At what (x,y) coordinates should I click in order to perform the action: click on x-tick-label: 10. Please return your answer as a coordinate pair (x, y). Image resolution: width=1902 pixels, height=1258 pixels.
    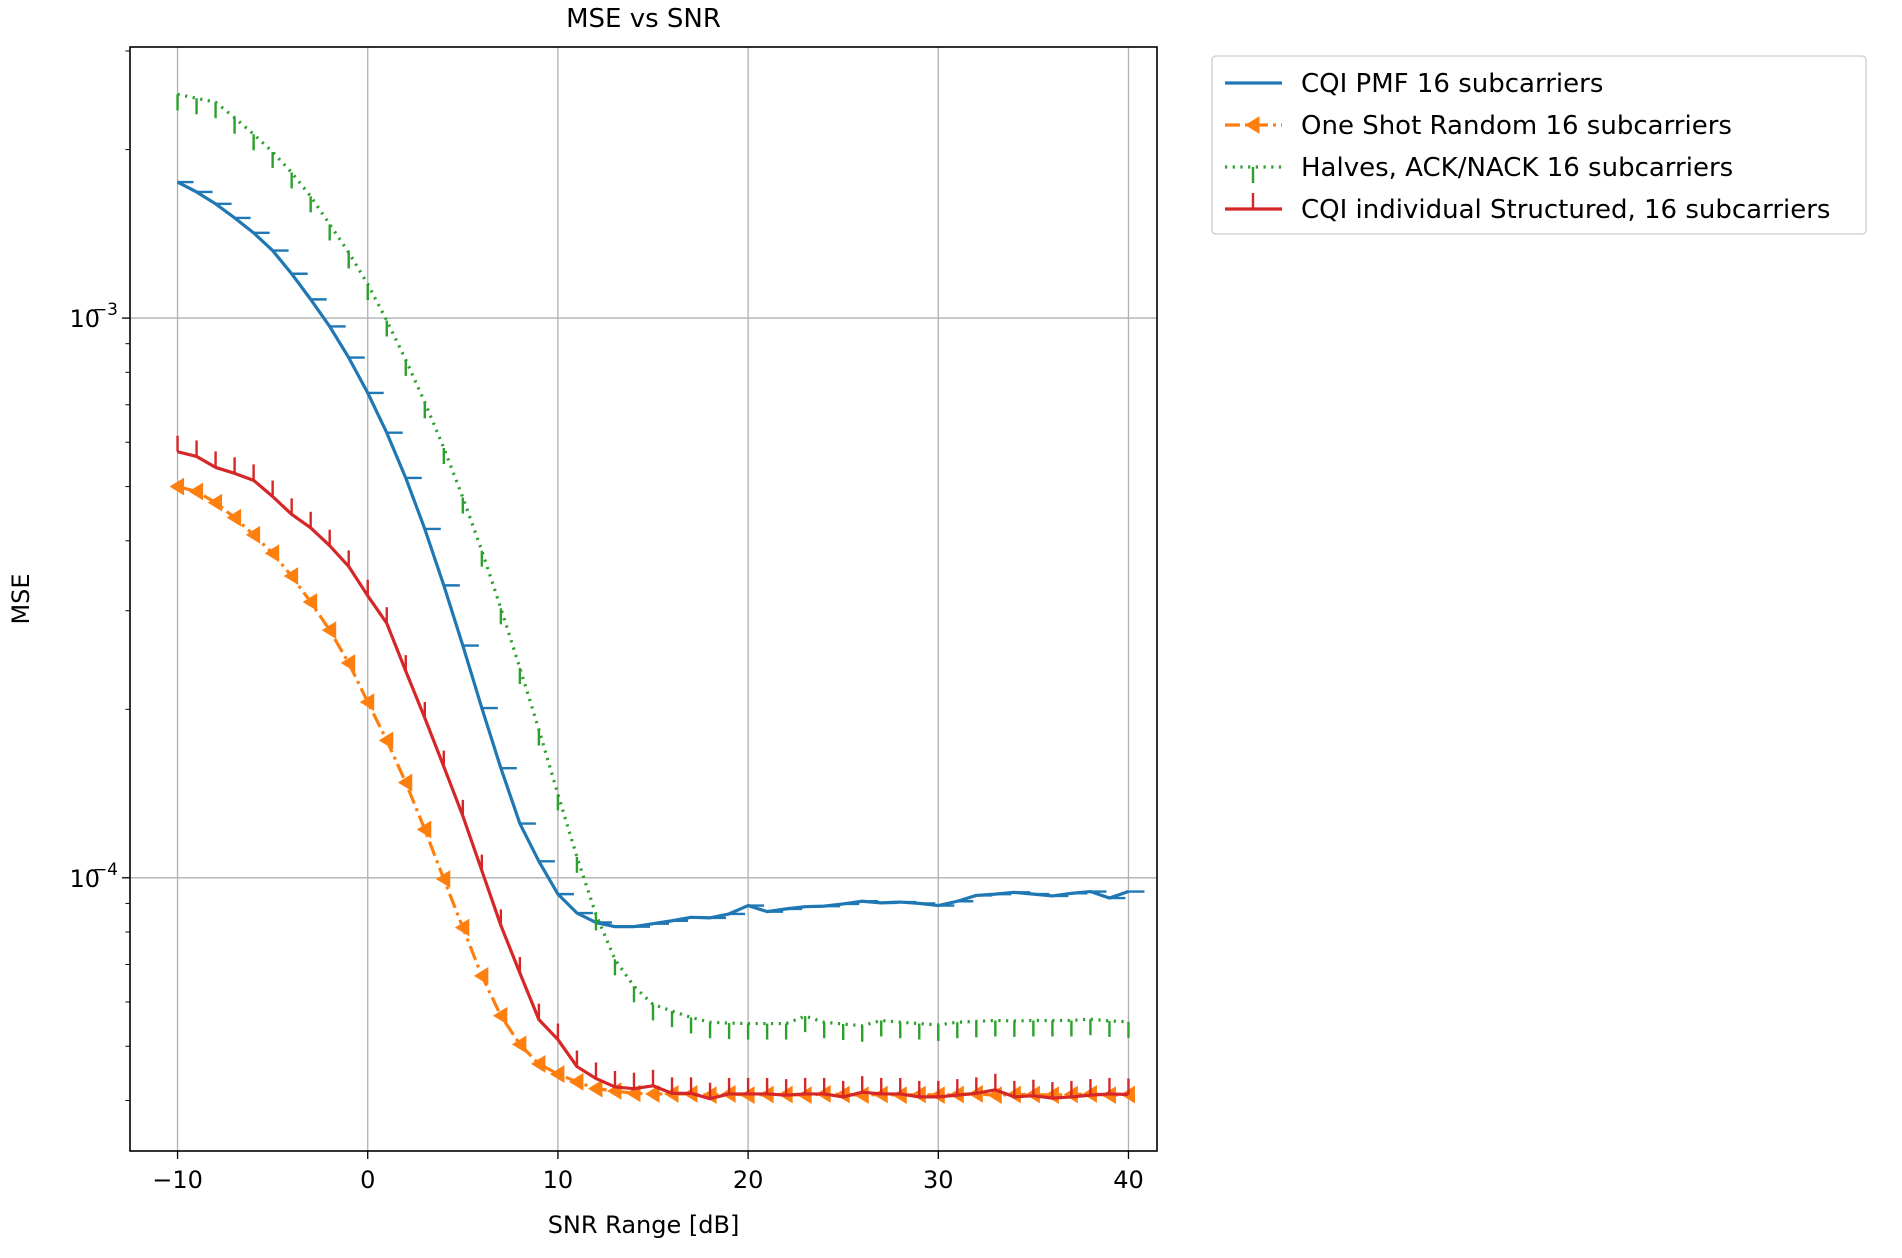
    Looking at the image, I should click on (558, 1180).